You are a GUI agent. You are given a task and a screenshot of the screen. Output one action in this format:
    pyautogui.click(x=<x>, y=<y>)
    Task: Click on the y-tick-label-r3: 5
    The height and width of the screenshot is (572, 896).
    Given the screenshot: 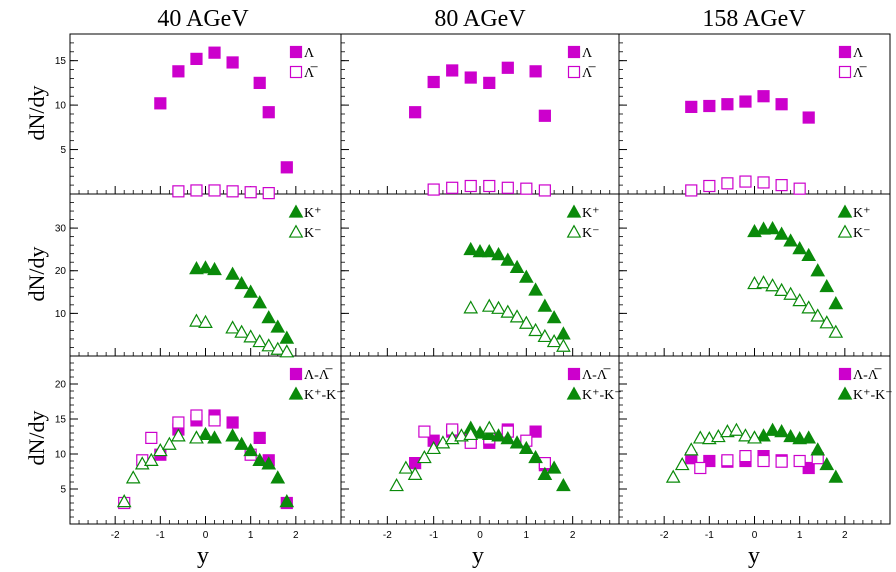 What is the action you would take?
    pyautogui.click(x=63, y=490)
    